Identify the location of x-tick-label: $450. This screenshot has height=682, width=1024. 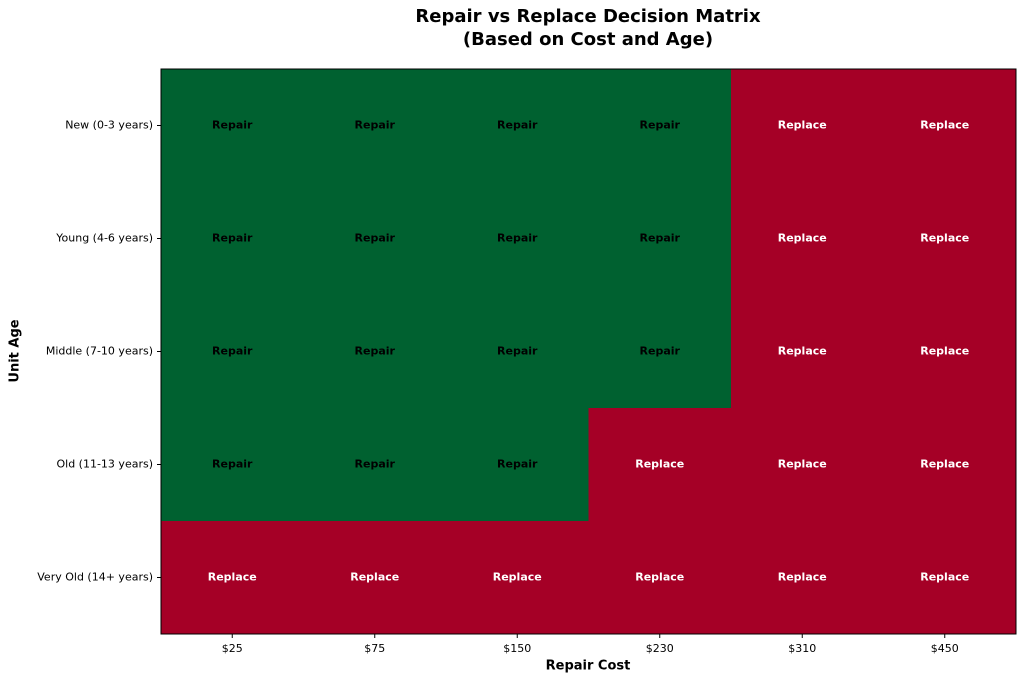
(945, 648).